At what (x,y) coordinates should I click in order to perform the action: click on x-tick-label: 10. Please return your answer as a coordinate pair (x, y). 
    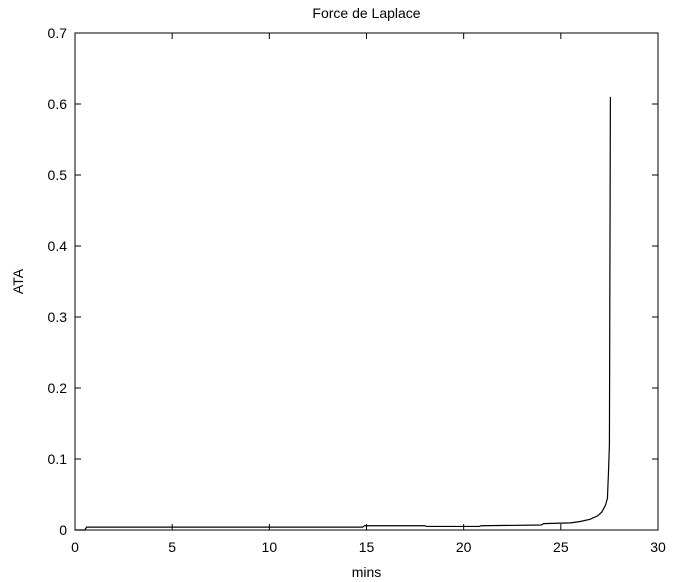
    Looking at the image, I should click on (270, 547).